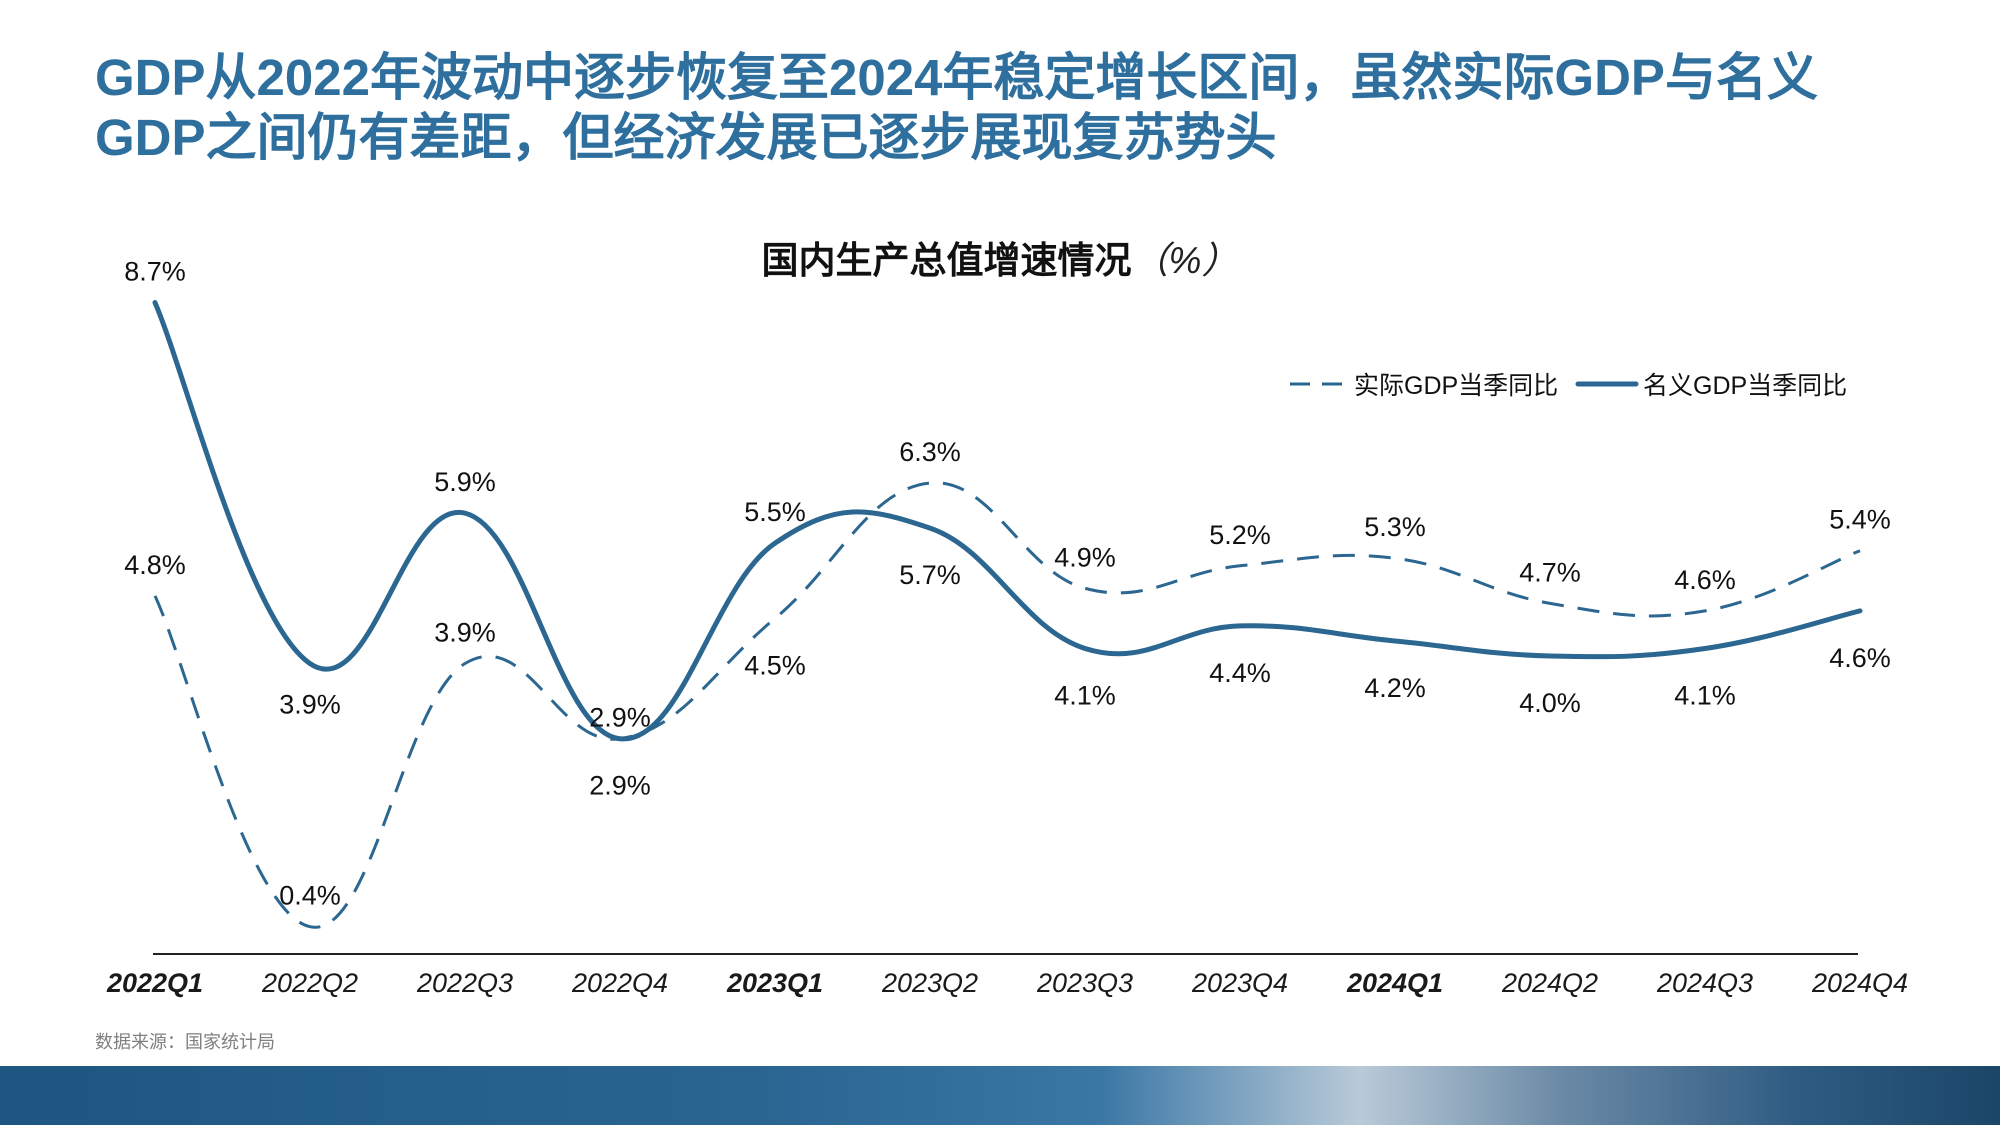 Image resolution: width=2000 pixels, height=1125 pixels. Describe the element at coordinates (775, 665) in the screenshot. I see `data-label-real-gdp: 4.5%` at that location.